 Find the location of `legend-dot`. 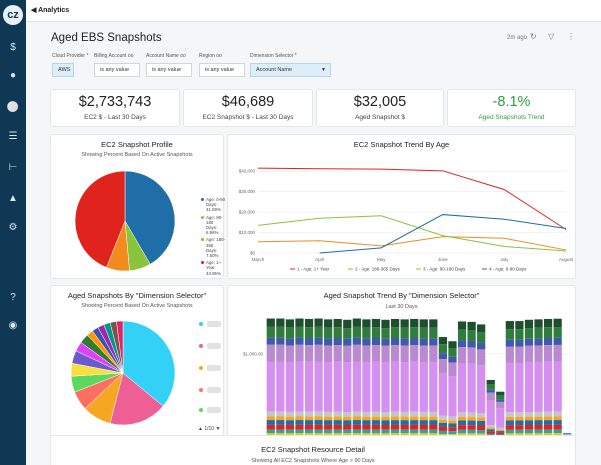

legend-dot is located at coordinates (201, 368).